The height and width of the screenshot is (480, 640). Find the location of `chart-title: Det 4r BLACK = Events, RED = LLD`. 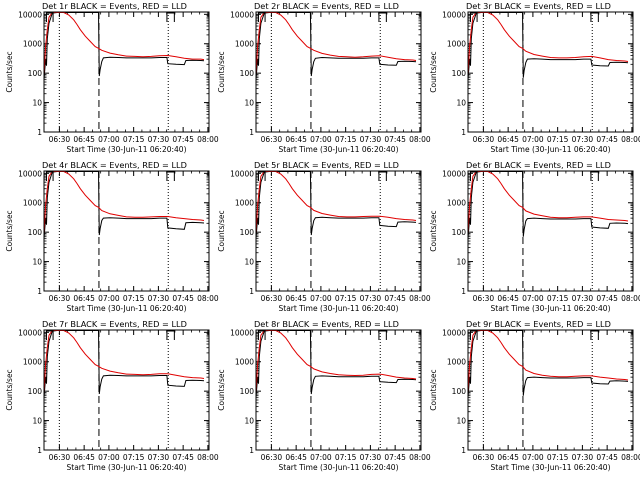

chart-title: Det 4r BLACK = Events, RED = LLD is located at coordinates (114, 165).